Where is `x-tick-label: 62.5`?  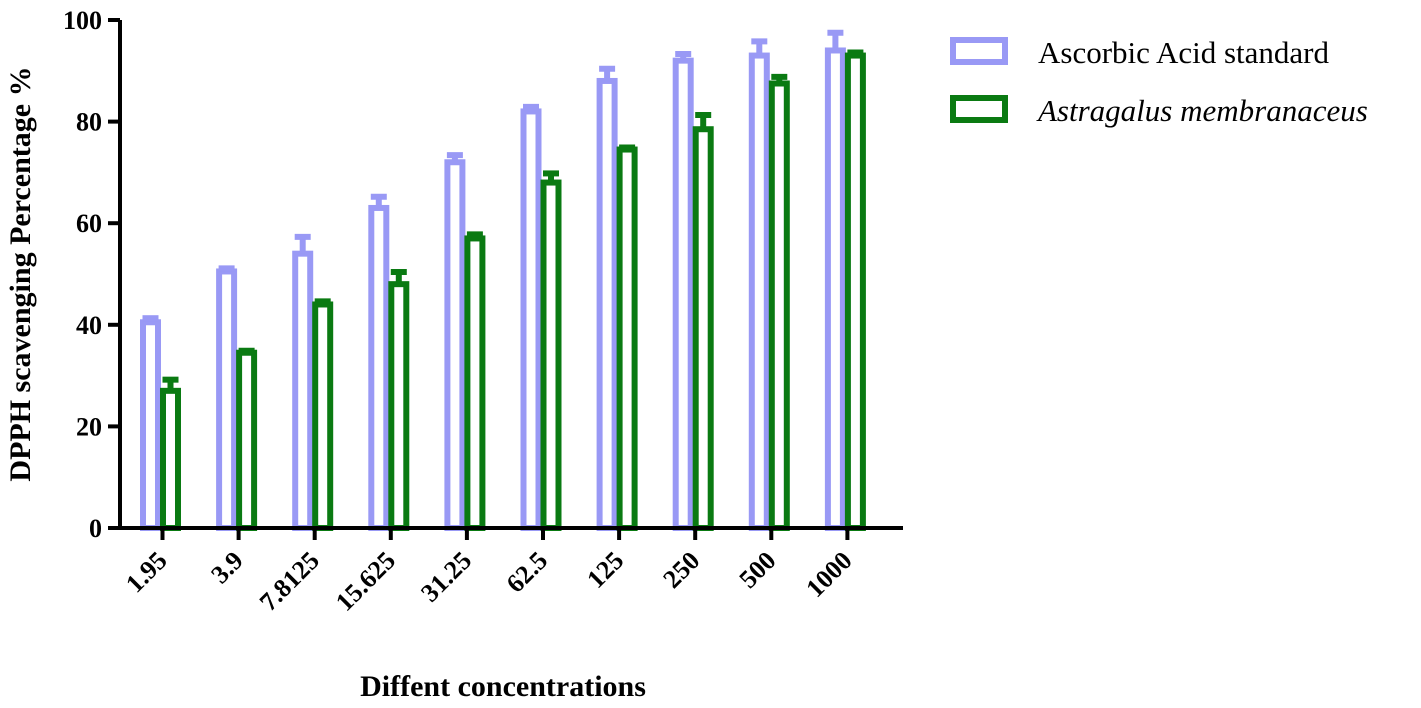 x-tick-label: 62.5 is located at coordinates (527, 572).